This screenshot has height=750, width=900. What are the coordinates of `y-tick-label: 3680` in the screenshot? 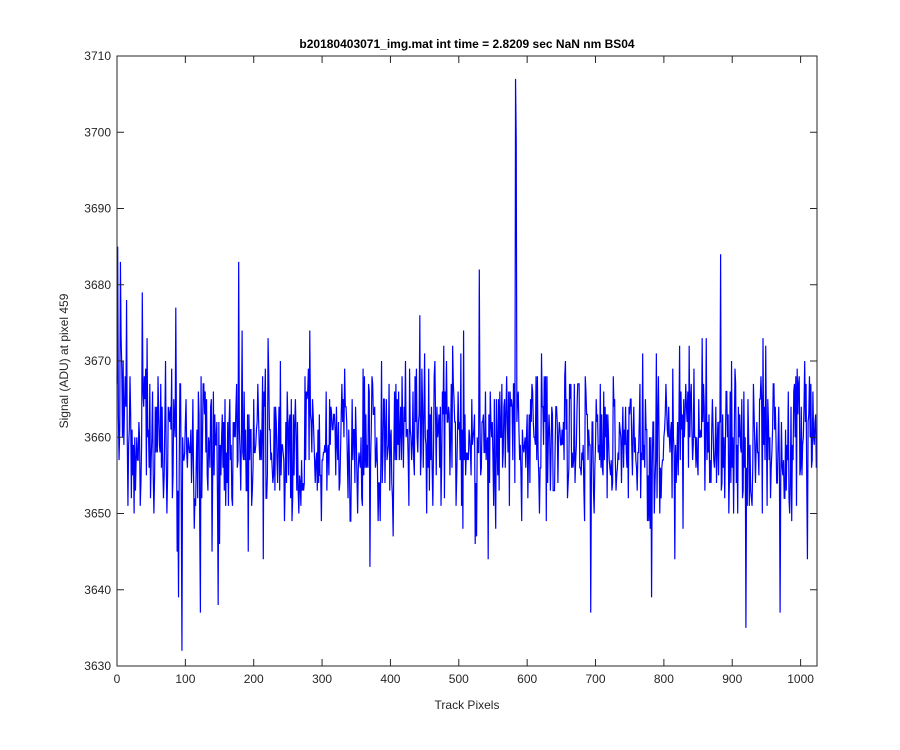 It's located at (97, 285).